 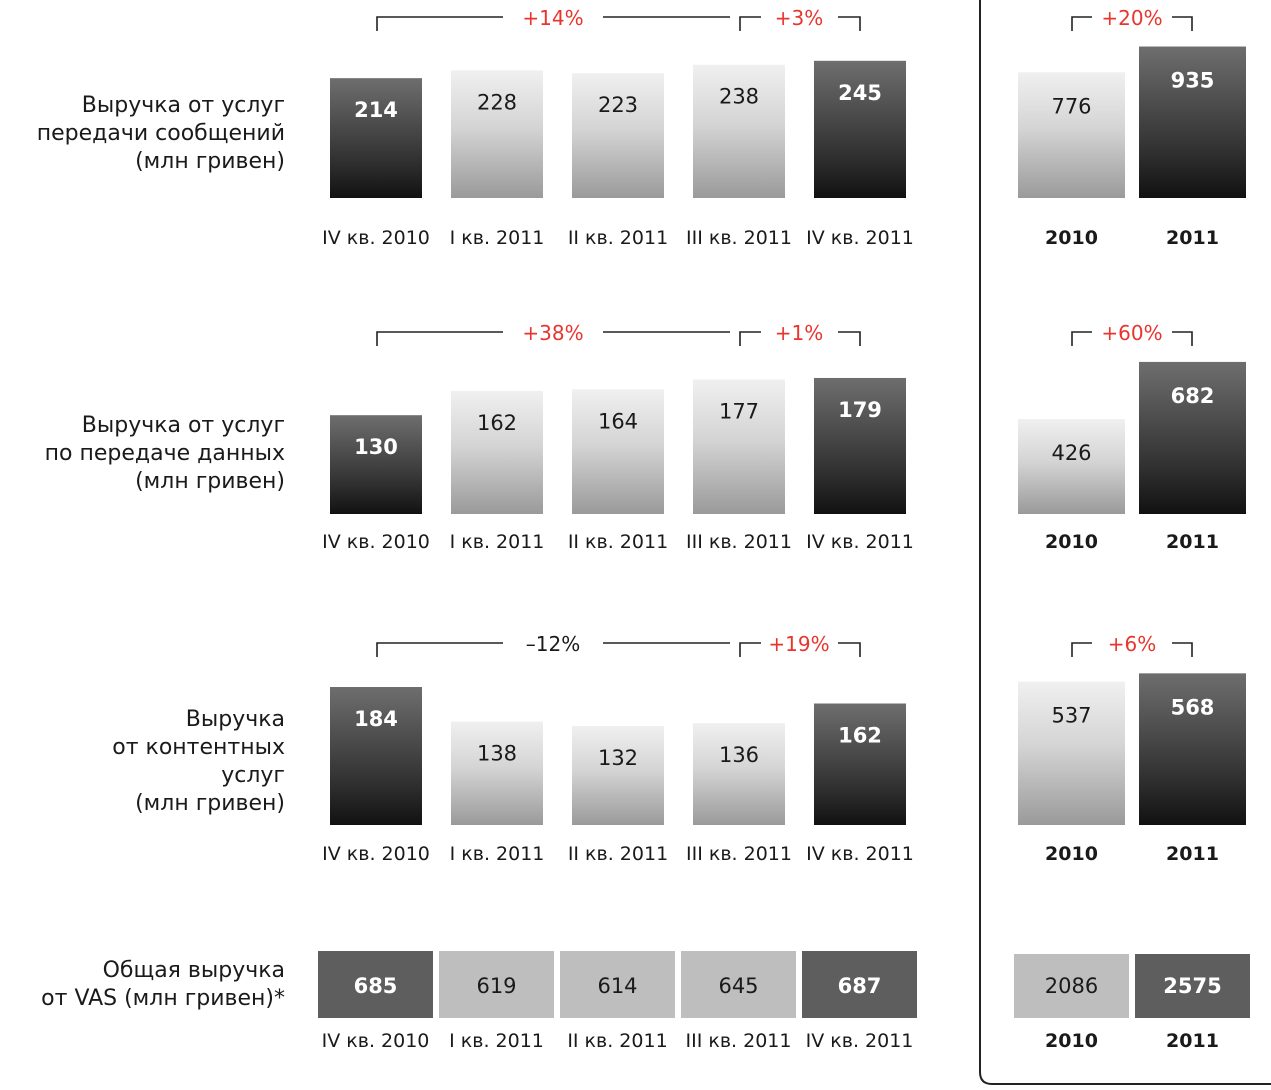 I want to click on bar-2-q4, so click(x=860, y=764).